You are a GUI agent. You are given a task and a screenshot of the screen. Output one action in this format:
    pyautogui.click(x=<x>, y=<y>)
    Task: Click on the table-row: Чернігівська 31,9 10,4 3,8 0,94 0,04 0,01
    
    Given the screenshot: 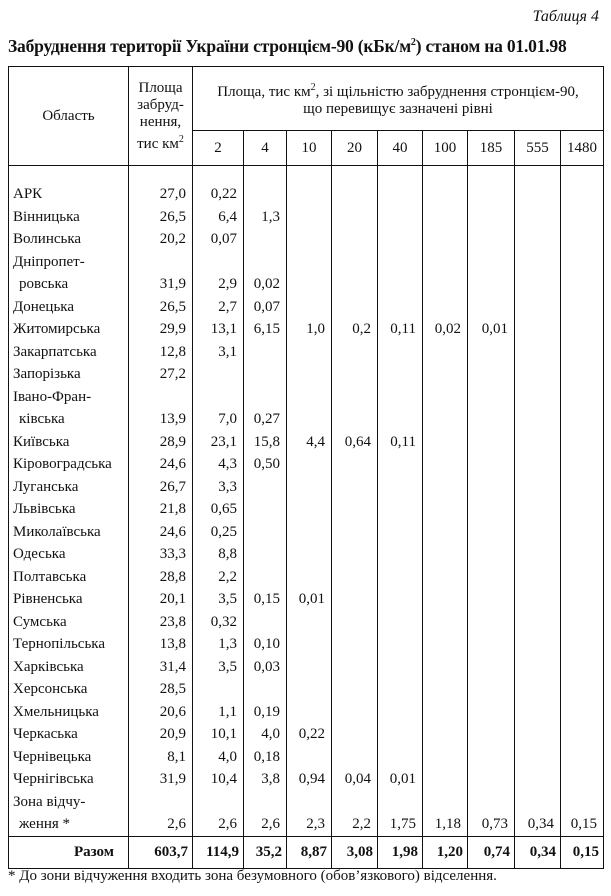 What is the action you would take?
    pyautogui.click(x=306, y=779)
    